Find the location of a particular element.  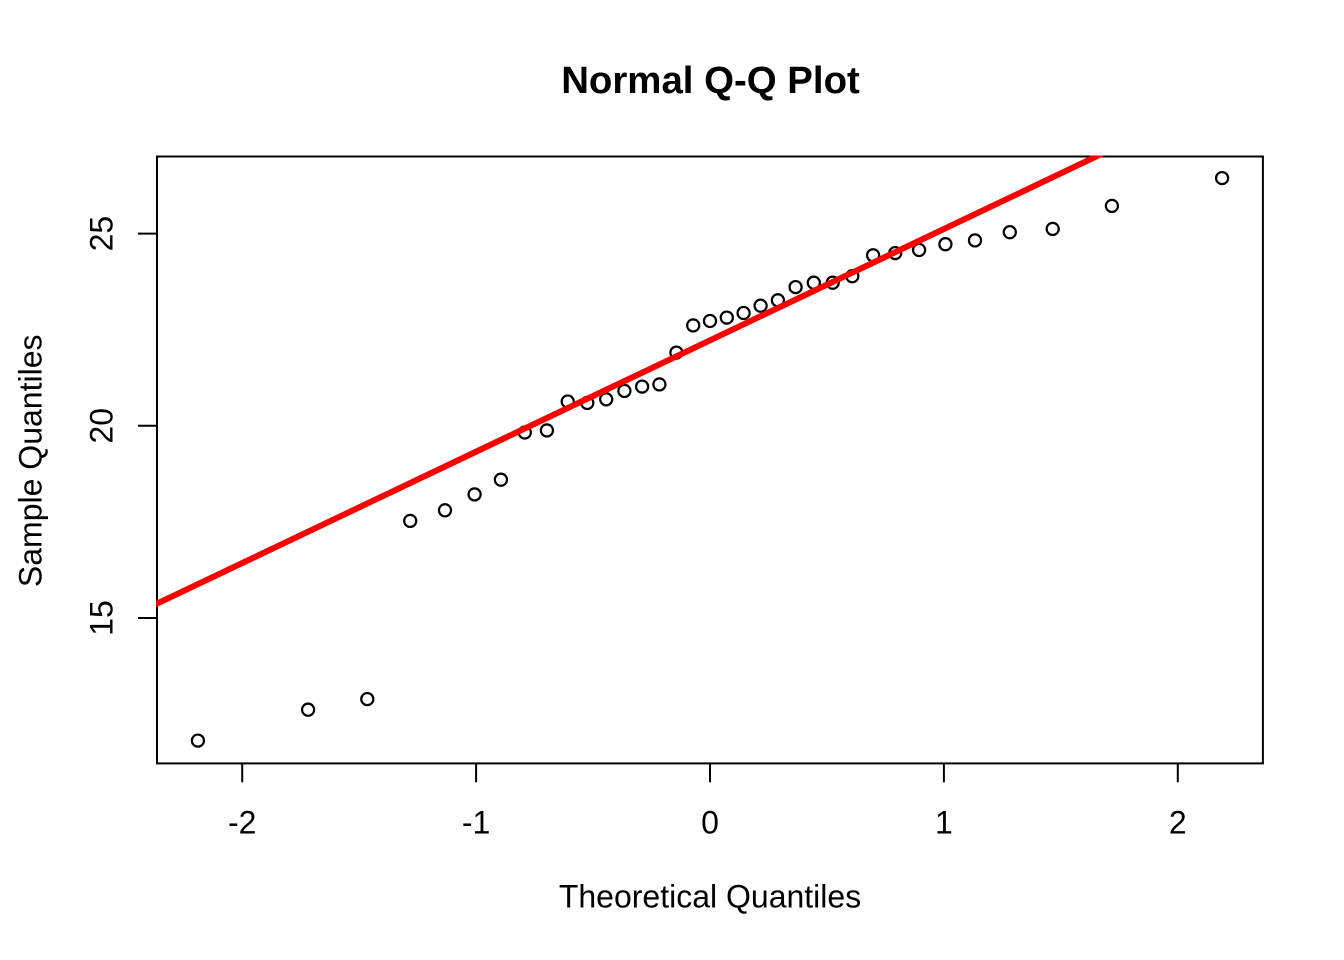

svg-text: 25 is located at coordinates (102, 234).